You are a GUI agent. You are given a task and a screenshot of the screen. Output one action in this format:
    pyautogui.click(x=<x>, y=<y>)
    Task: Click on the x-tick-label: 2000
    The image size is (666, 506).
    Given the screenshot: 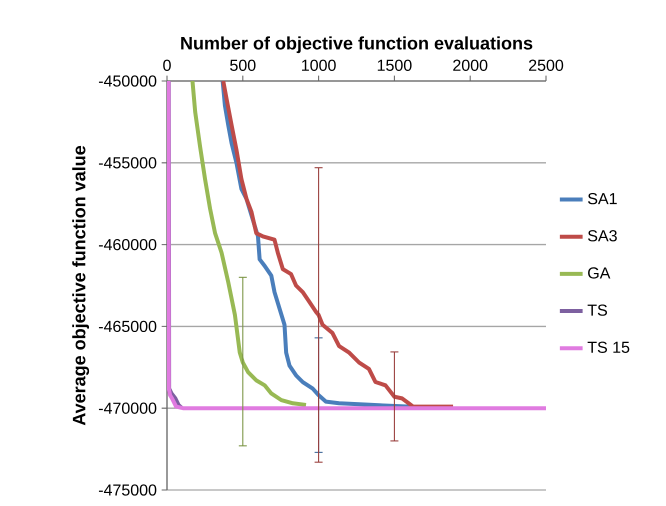 What is the action you would take?
    pyautogui.click(x=470, y=65)
    